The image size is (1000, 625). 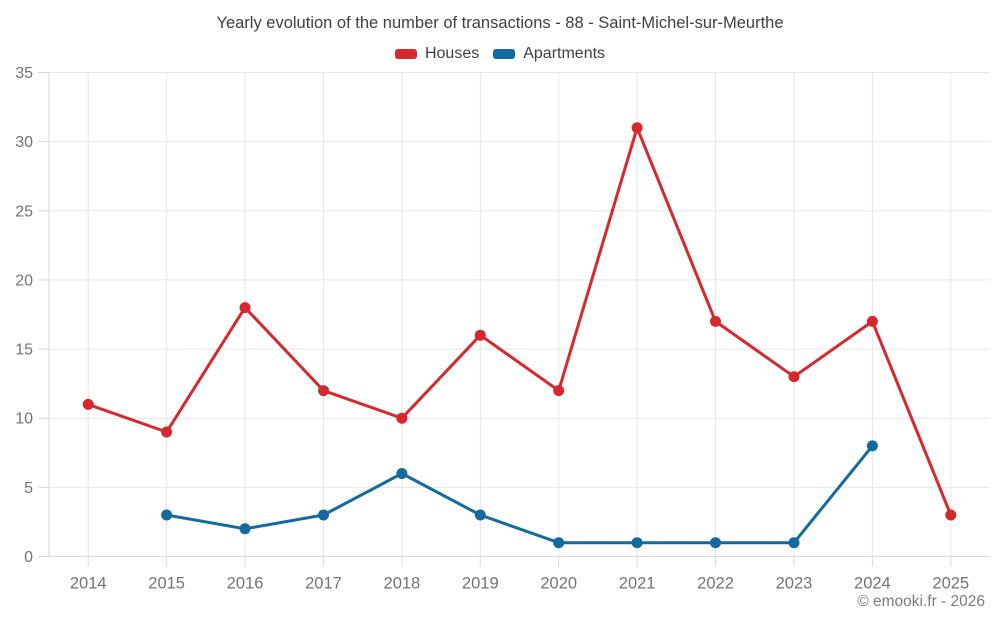 What do you see at coordinates (921, 601) in the screenshot?
I see `copyright-credit: © emooki.fr - 2026` at bounding box center [921, 601].